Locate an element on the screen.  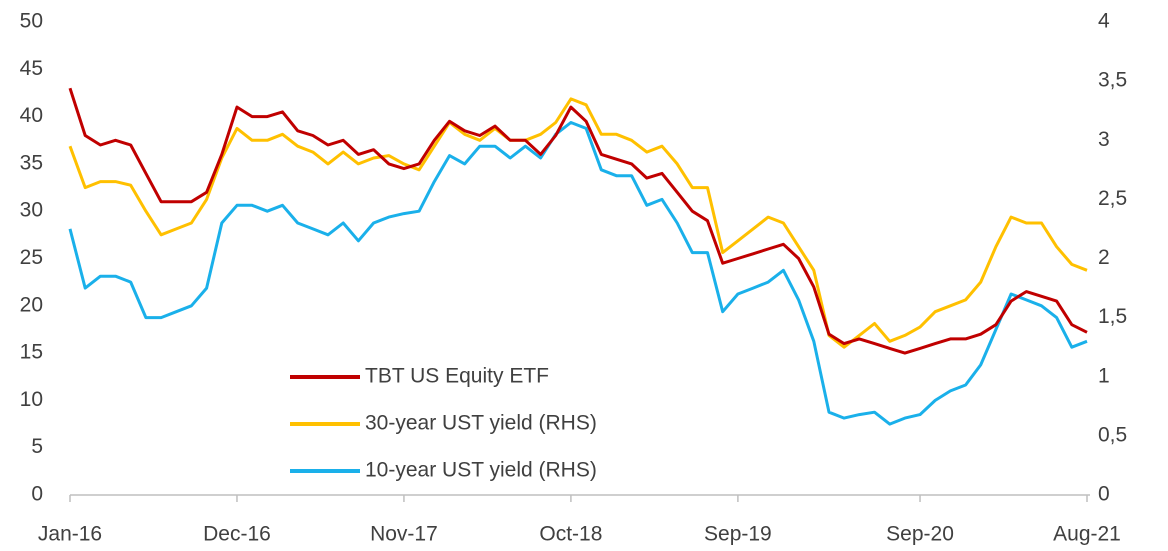
y-tick-label: 35 is located at coordinates (31, 162).